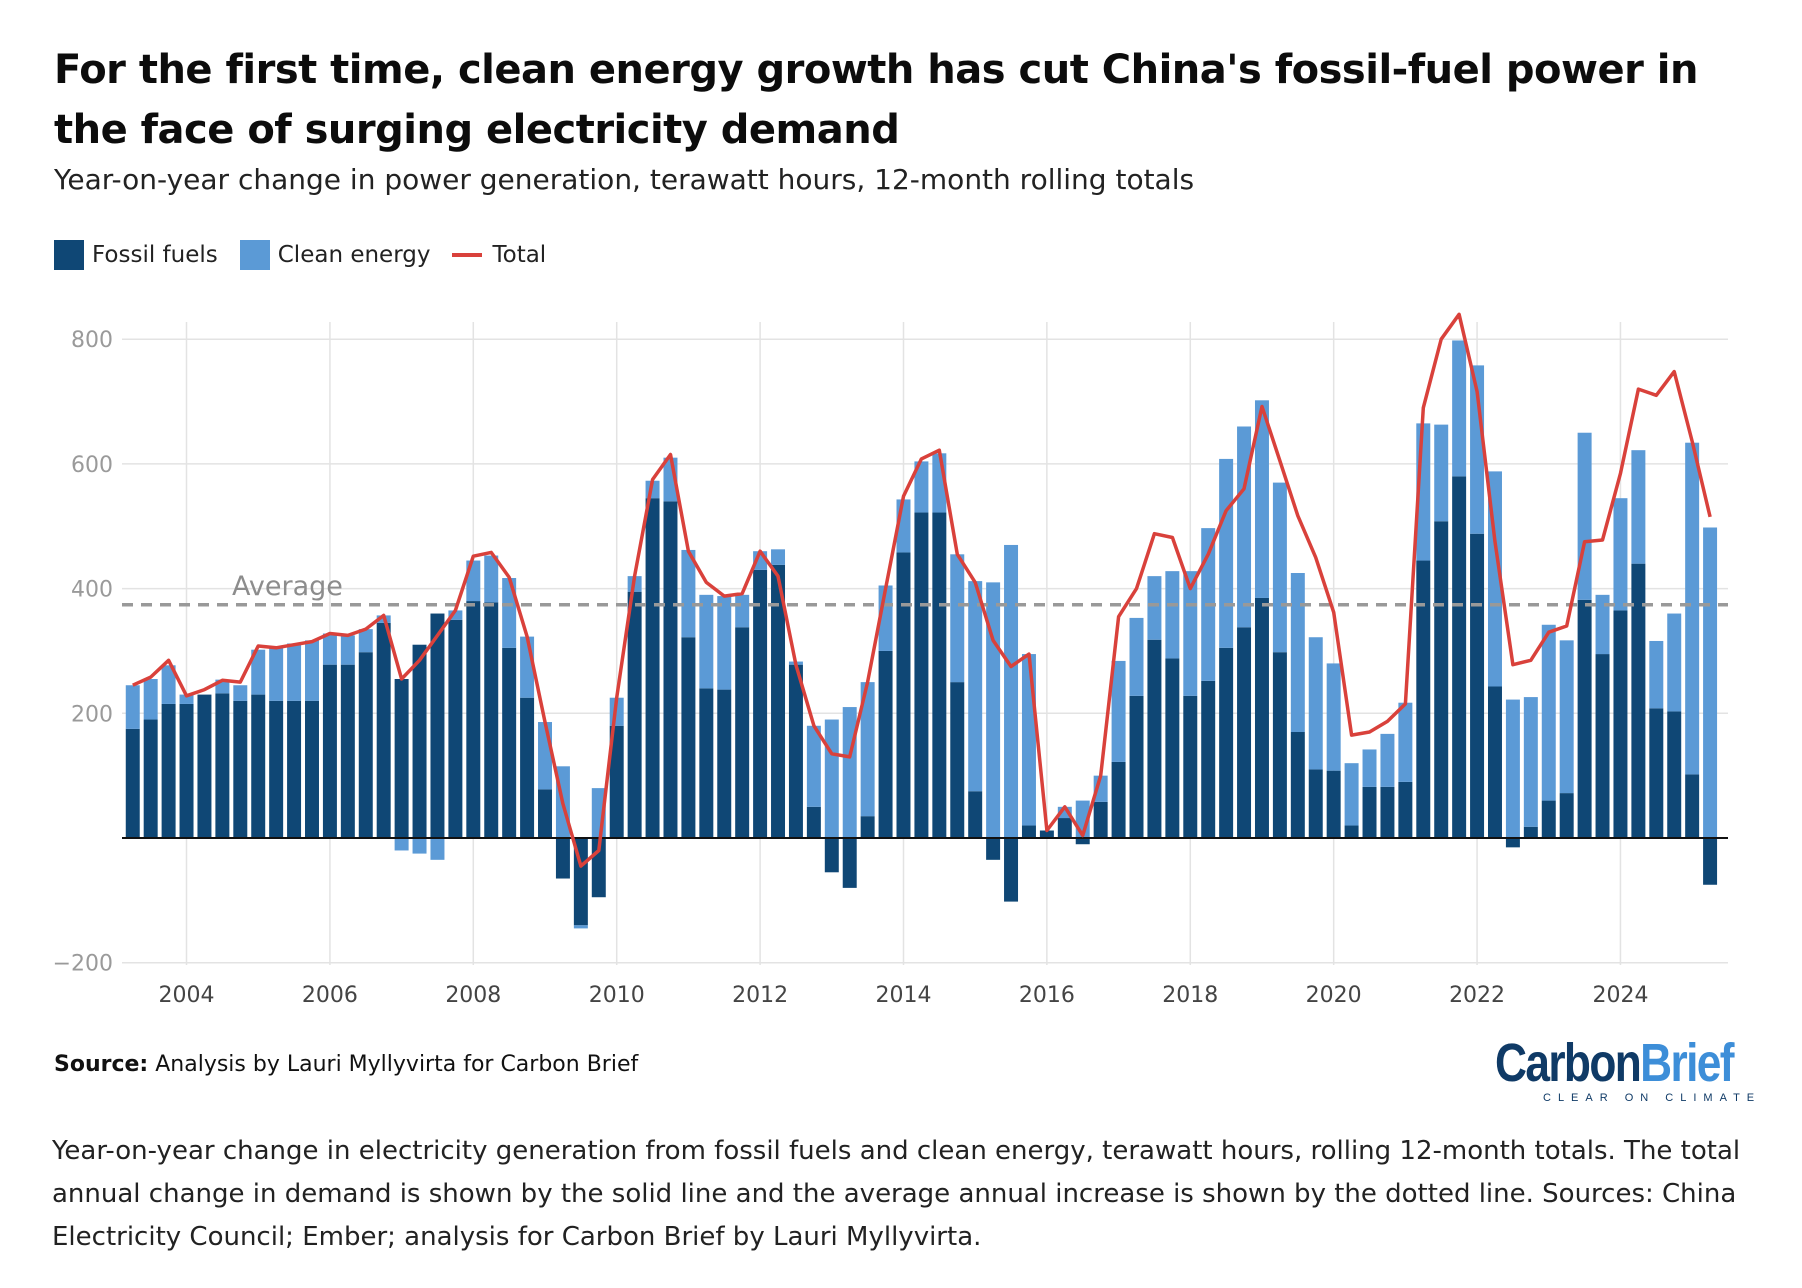 Image resolution: width=1802 pixels, height=1288 pixels. Describe the element at coordinates (83, 964) in the screenshot. I see `y-tick-label: −200` at that location.